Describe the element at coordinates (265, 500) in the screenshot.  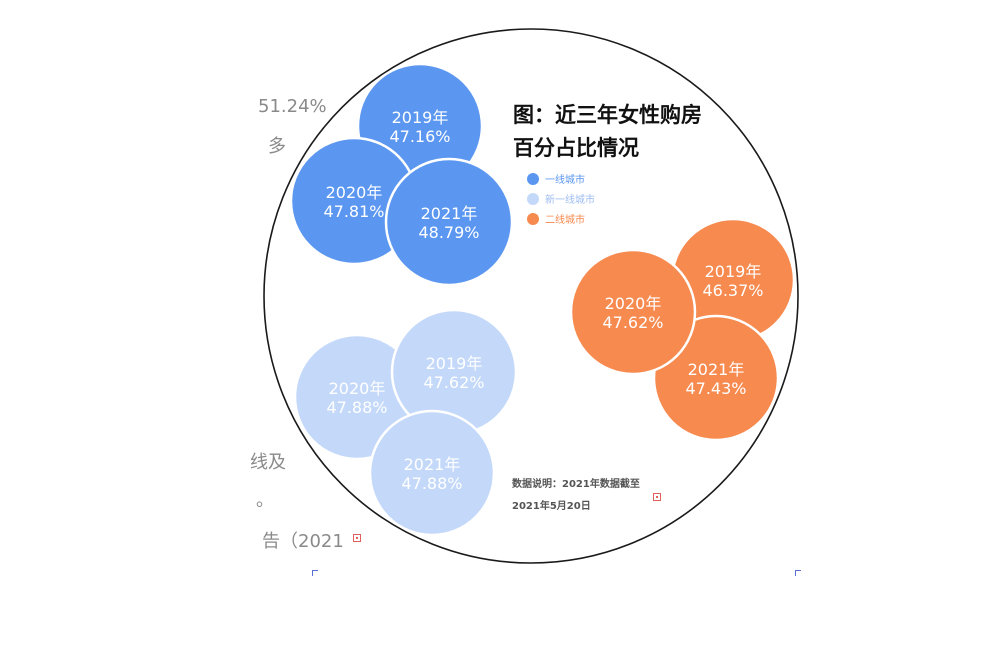
I see `background-text-period: 。` at that location.